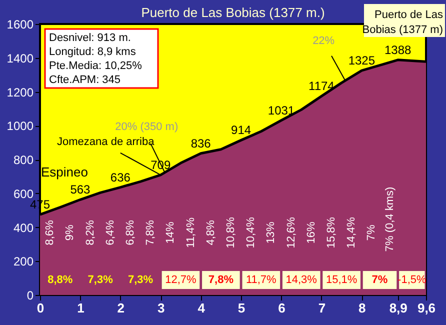 Image resolution: width=446 pixels, height=325 pixels. What do you see at coordinates (64, 172) in the screenshot?
I see `annotation: Espineo` at bounding box center [64, 172].